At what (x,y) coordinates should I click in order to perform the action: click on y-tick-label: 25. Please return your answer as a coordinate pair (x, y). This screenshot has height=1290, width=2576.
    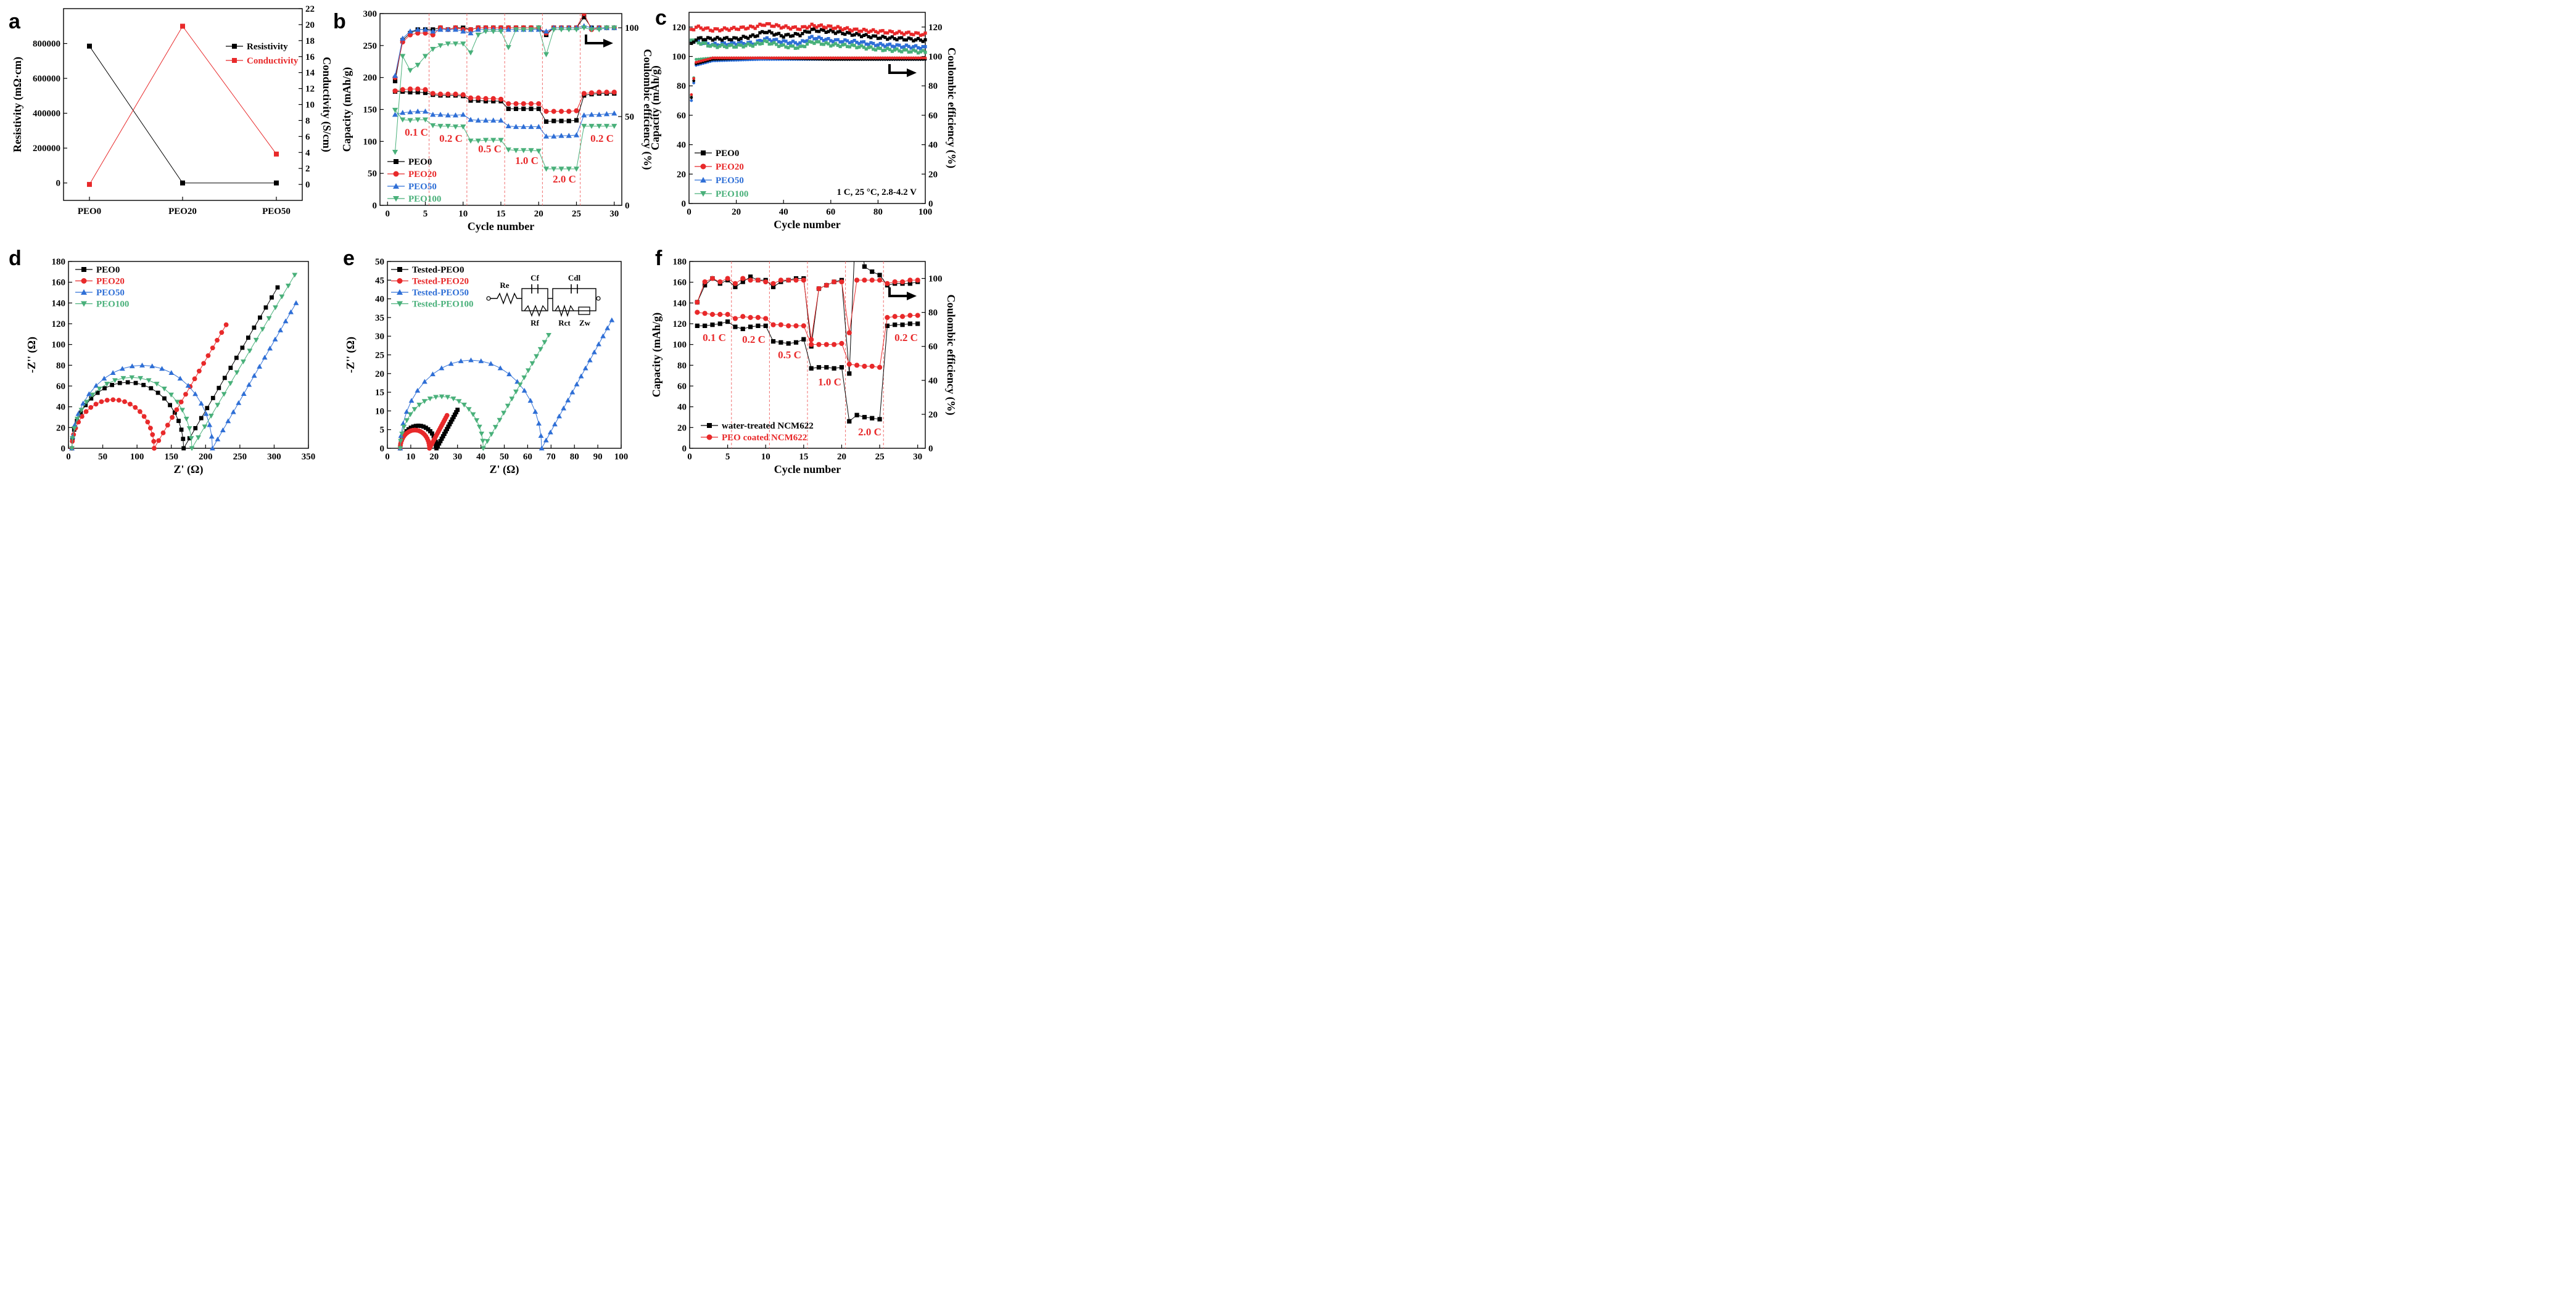
    Looking at the image, I should click on (380, 356).